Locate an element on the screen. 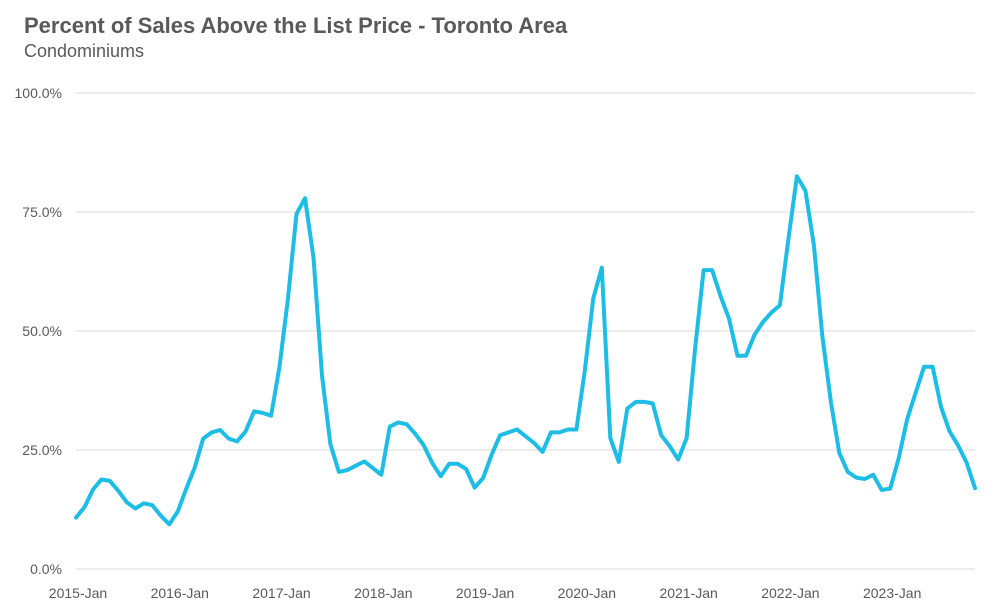  x-tick-label: 2020-Jan is located at coordinates (587, 593).